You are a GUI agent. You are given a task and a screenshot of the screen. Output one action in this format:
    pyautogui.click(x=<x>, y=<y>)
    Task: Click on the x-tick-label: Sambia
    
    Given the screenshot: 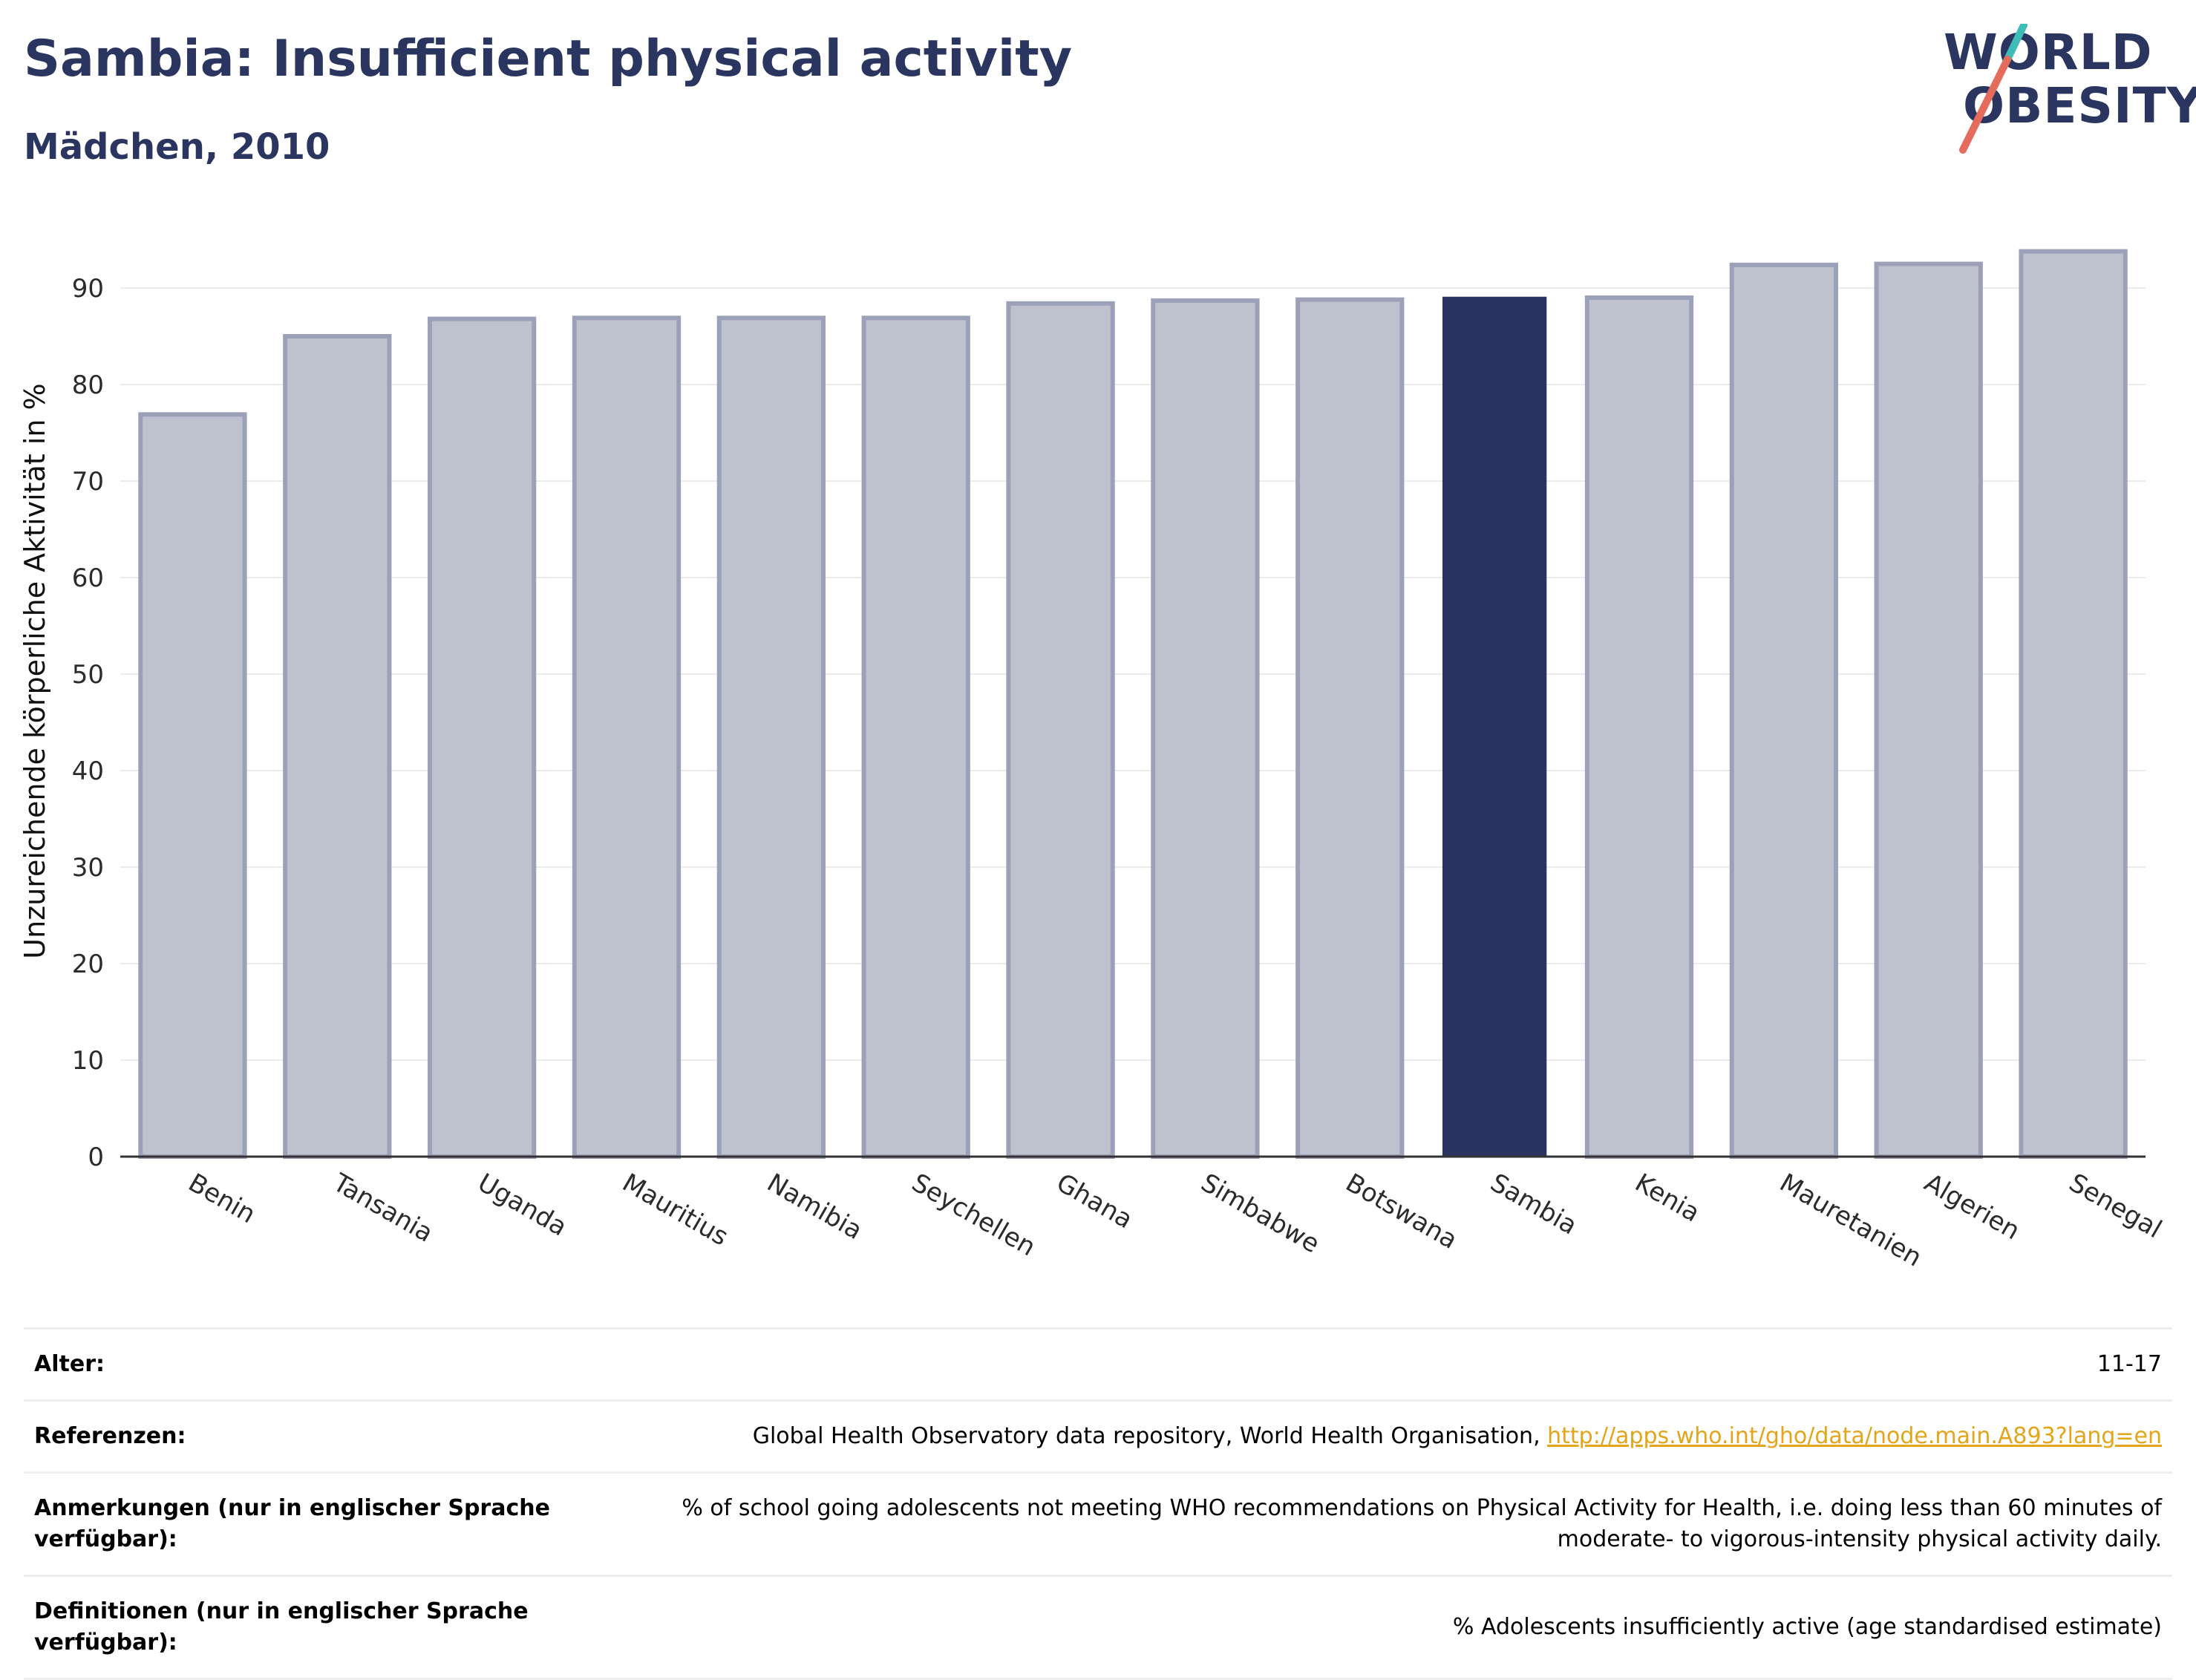 What is the action you would take?
    pyautogui.click(x=1534, y=1204)
    